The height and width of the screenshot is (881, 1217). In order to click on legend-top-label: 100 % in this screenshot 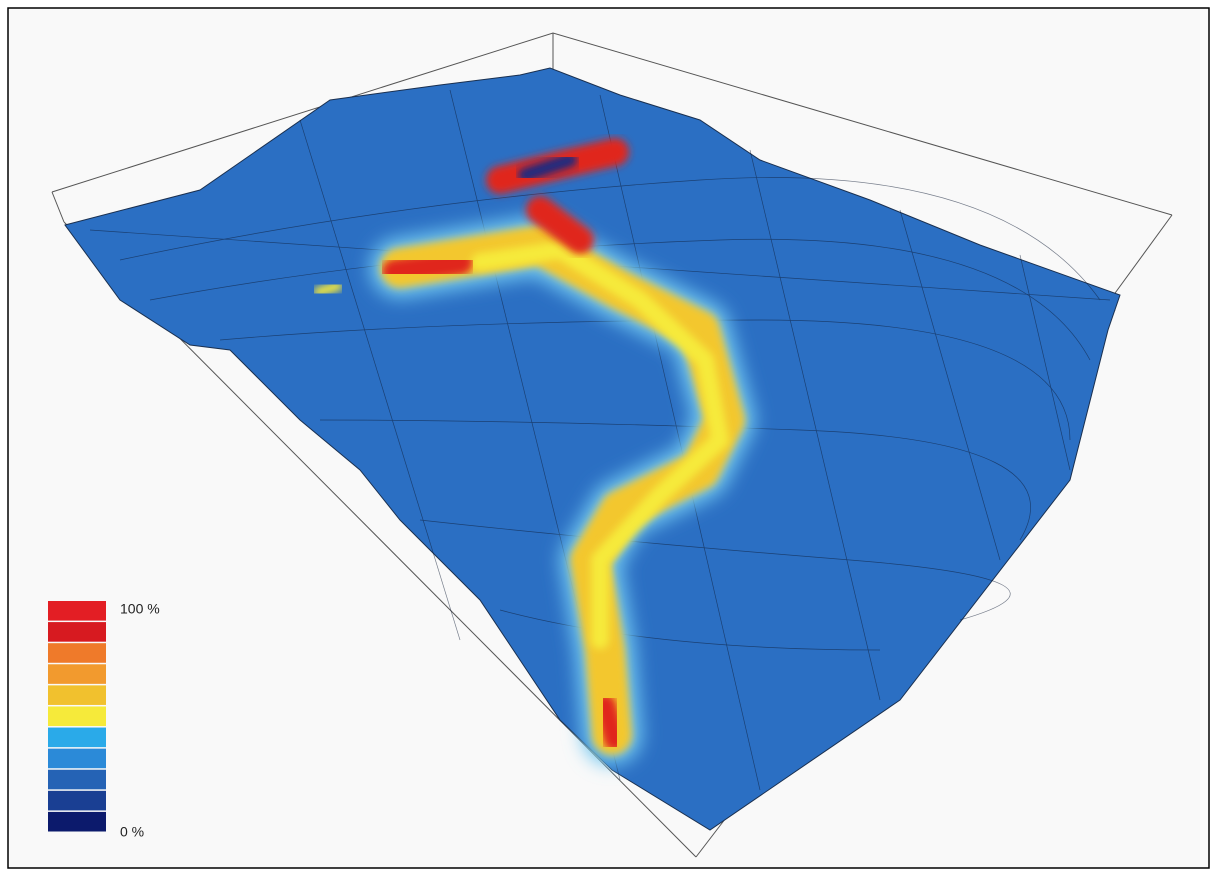, I will do `click(140, 609)`.